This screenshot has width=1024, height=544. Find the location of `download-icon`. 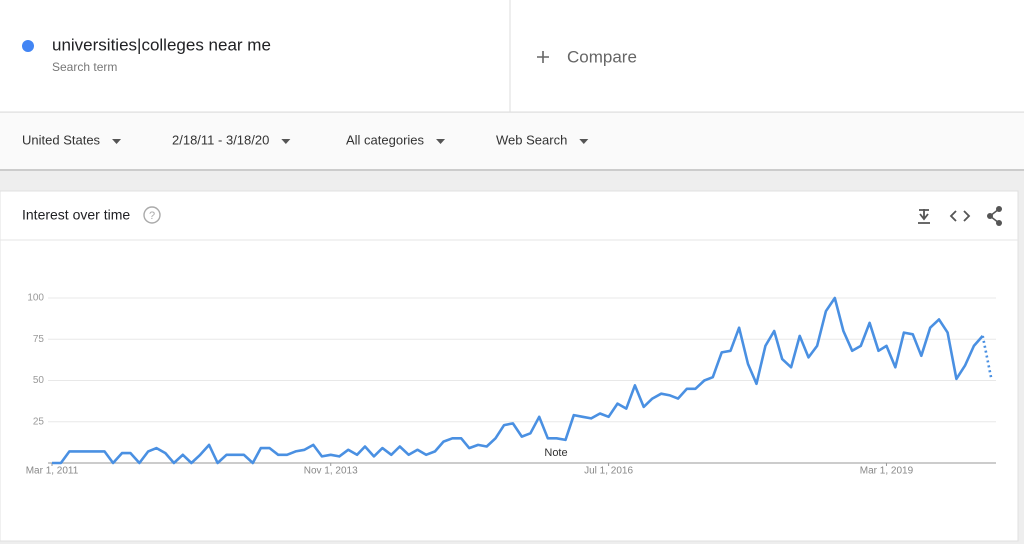

download-icon is located at coordinates (924, 216).